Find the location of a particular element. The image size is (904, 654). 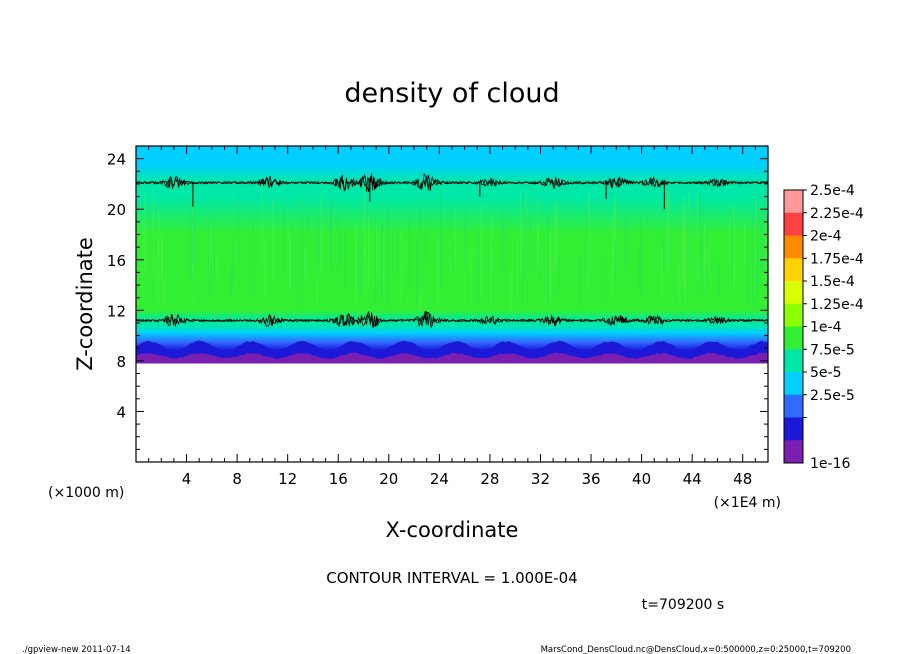

x-tick-label: 8 is located at coordinates (237, 479).